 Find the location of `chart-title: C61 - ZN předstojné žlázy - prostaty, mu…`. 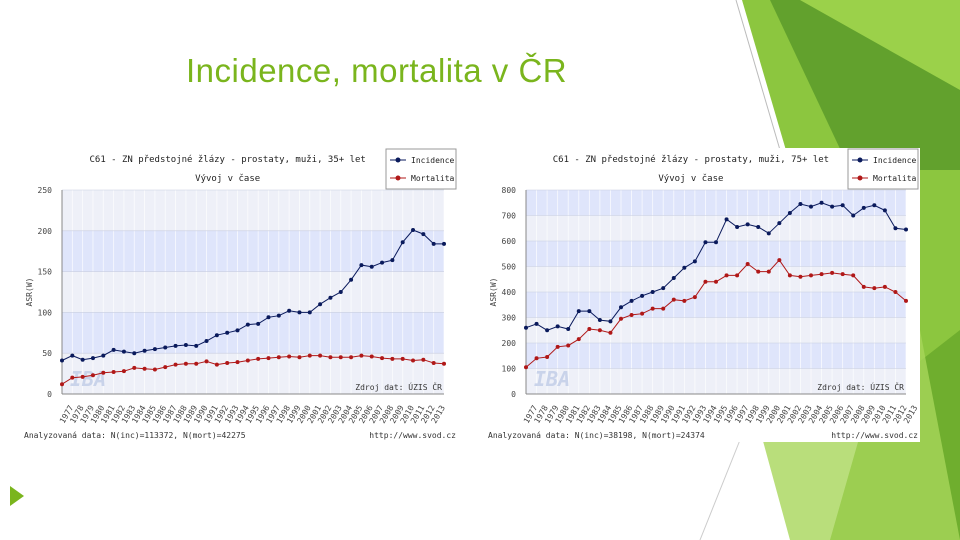

chart-title: C61 - ZN předstojné žlázy - prostaty, mu… is located at coordinates (228, 159).